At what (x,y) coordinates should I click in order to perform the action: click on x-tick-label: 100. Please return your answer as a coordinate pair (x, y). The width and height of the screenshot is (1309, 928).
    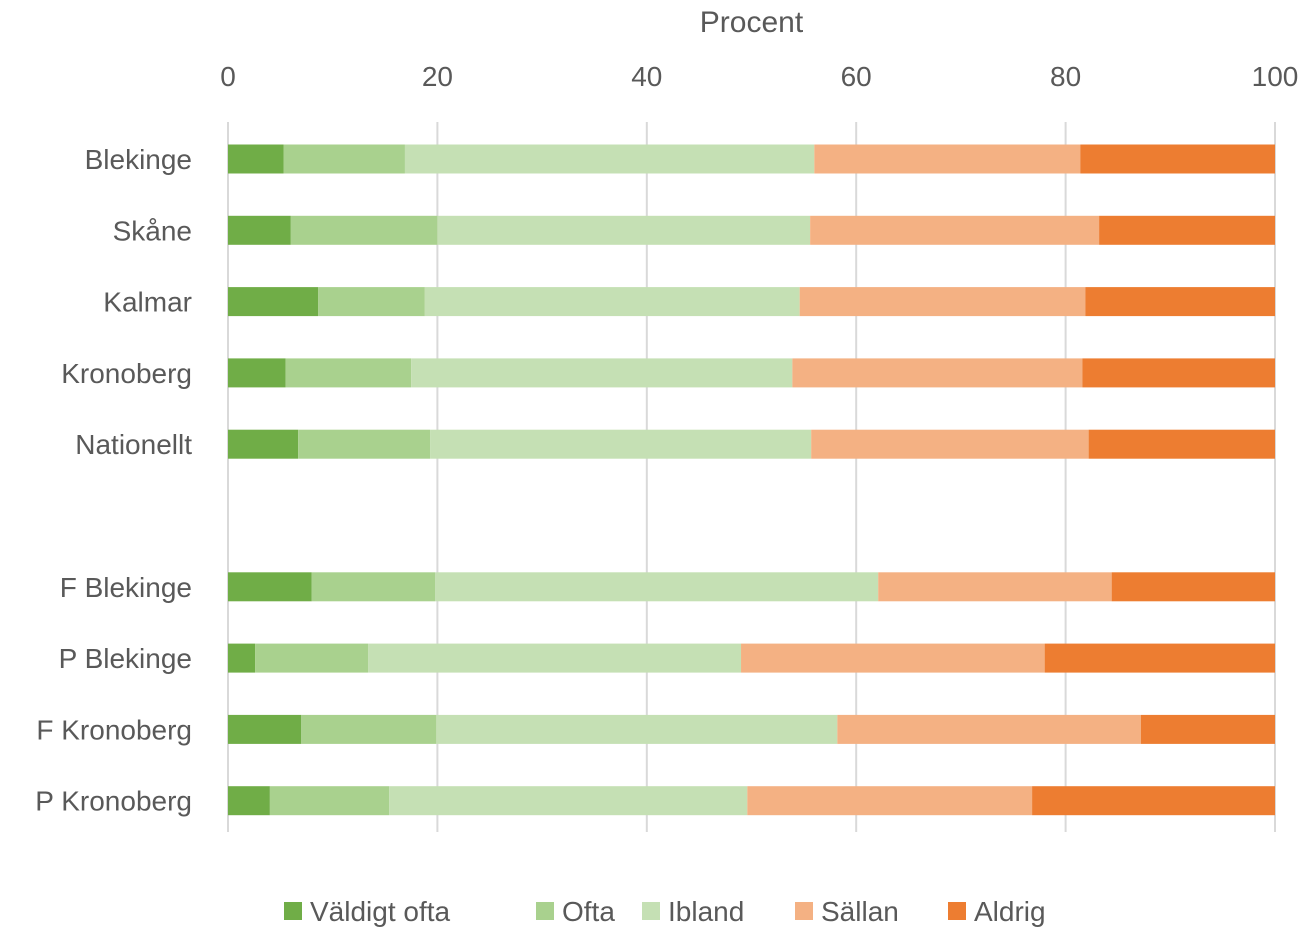
    Looking at the image, I should click on (1275, 76).